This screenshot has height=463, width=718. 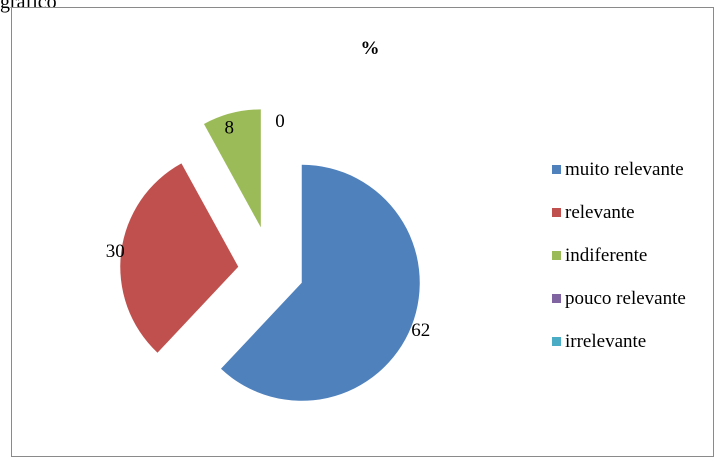 What do you see at coordinates (115, 251) in the screenshot?
I see `data-label-relevante: 30` at bounding box center [115, 251].